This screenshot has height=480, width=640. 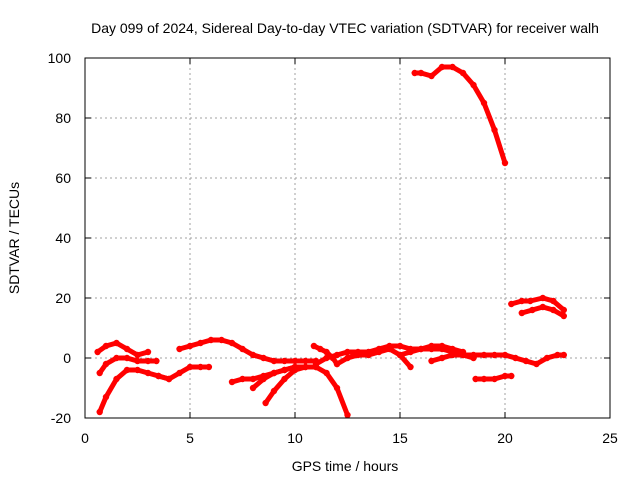 I want to click on x-tick-label: 10, so click(x=295, y=438).